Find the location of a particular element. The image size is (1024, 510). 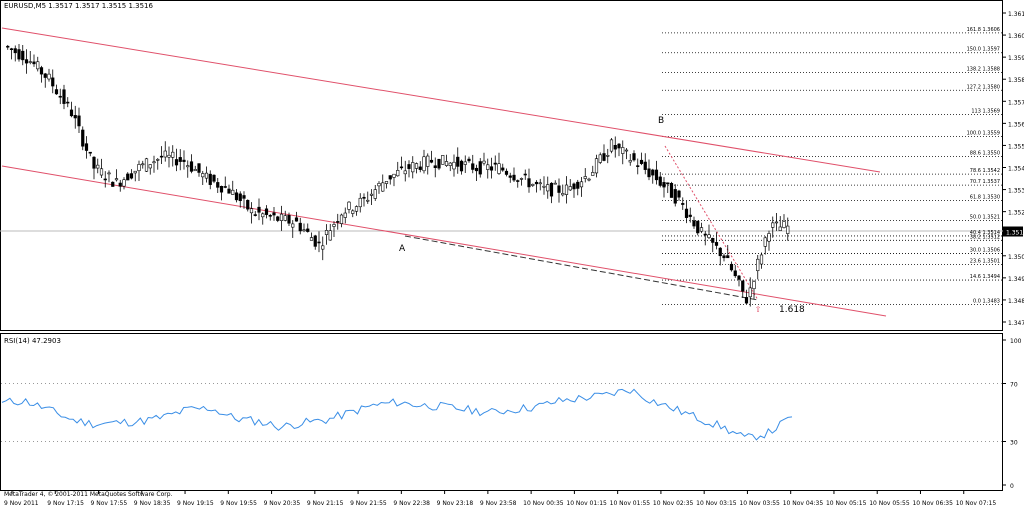

time-axis-label: 9 Nov 21:55 is located at coordinates (368, 503).